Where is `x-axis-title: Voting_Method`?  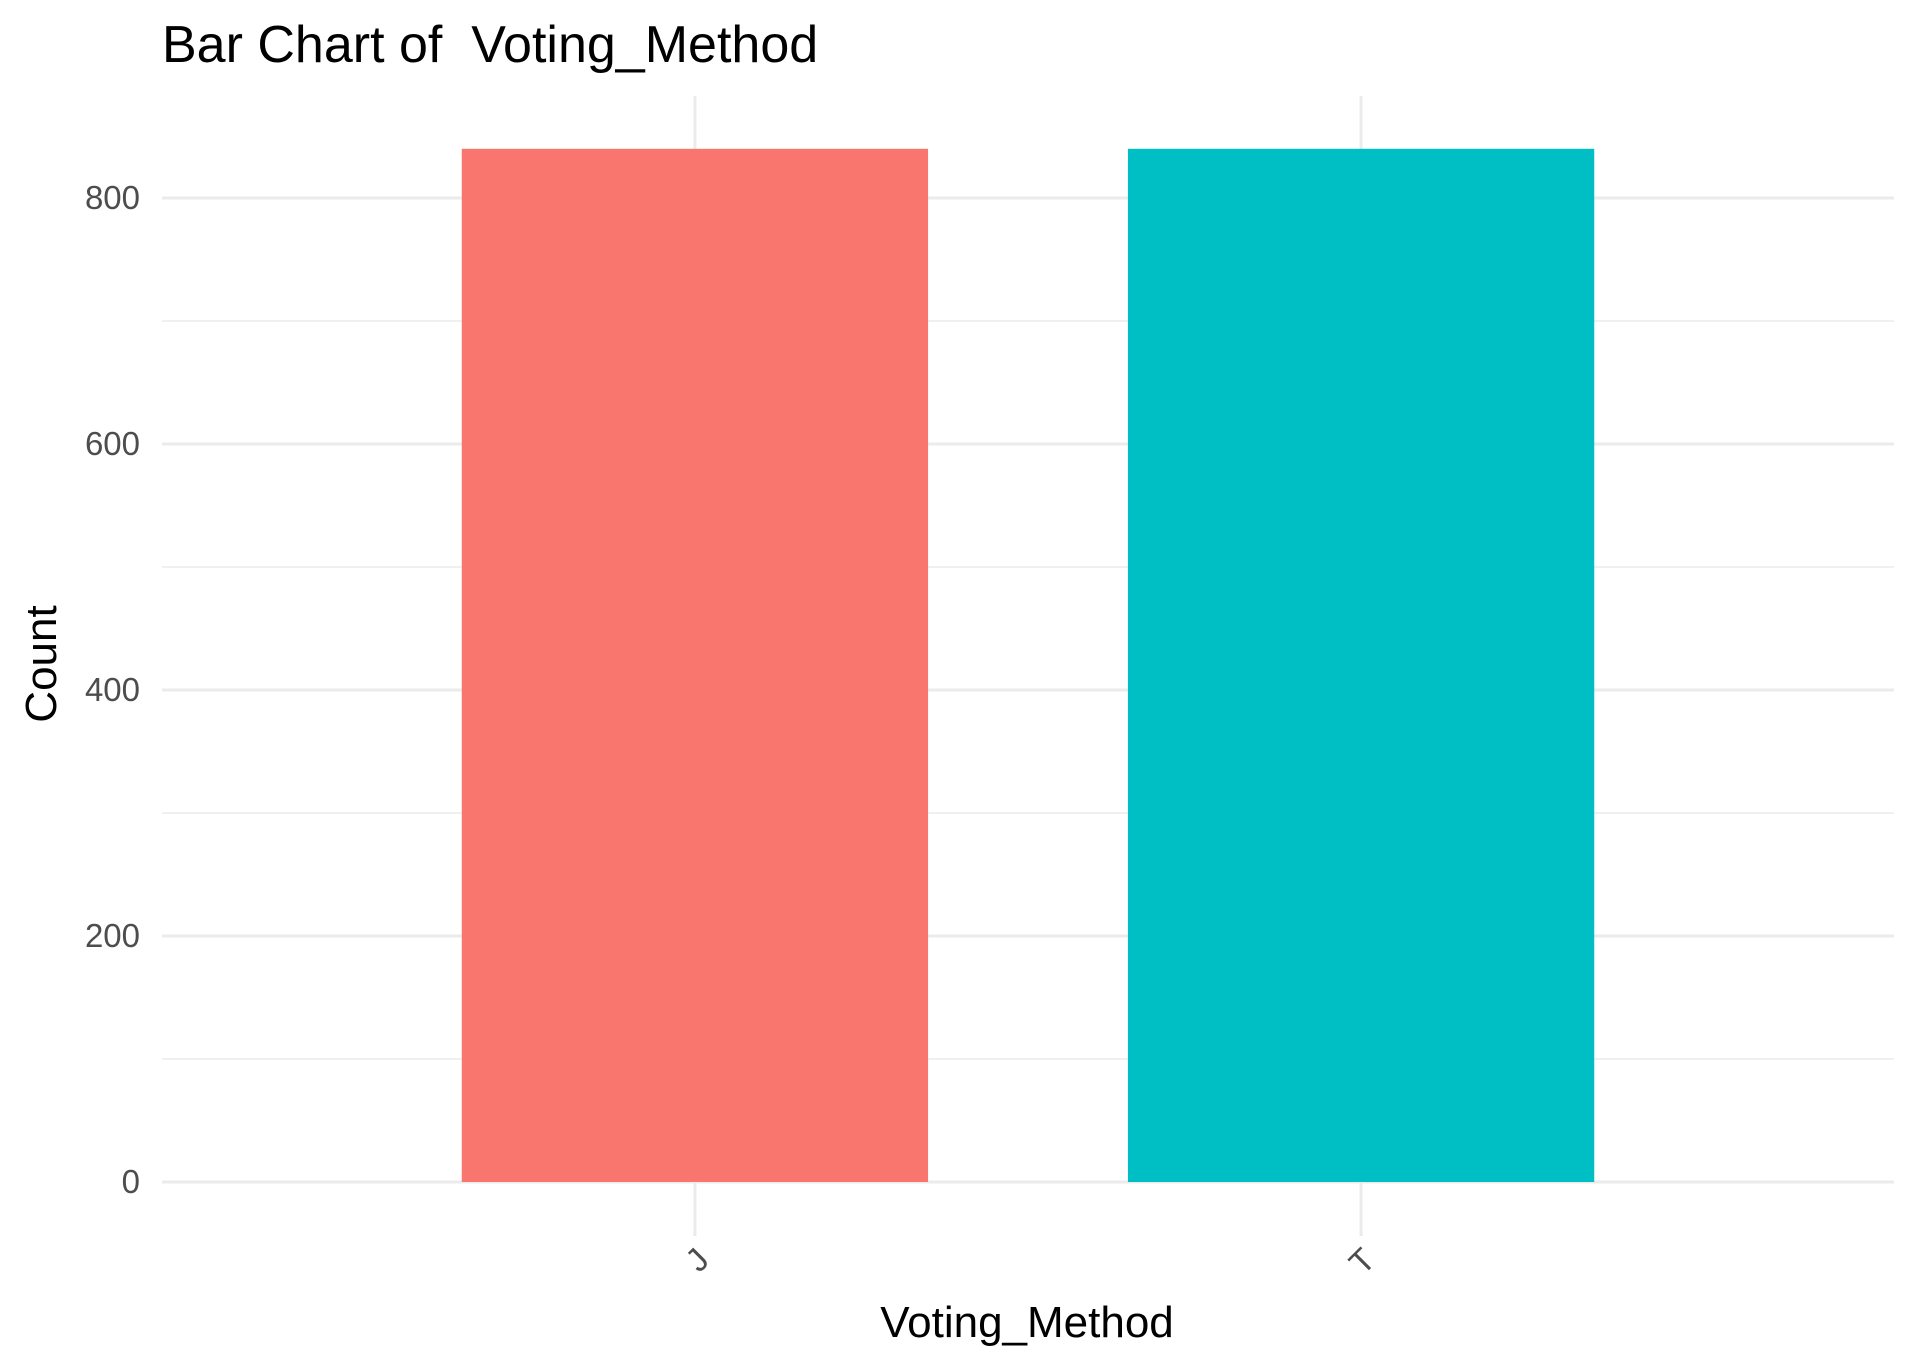 x-axis-title: Voting_Method is located at coordinates (1027, 1322).